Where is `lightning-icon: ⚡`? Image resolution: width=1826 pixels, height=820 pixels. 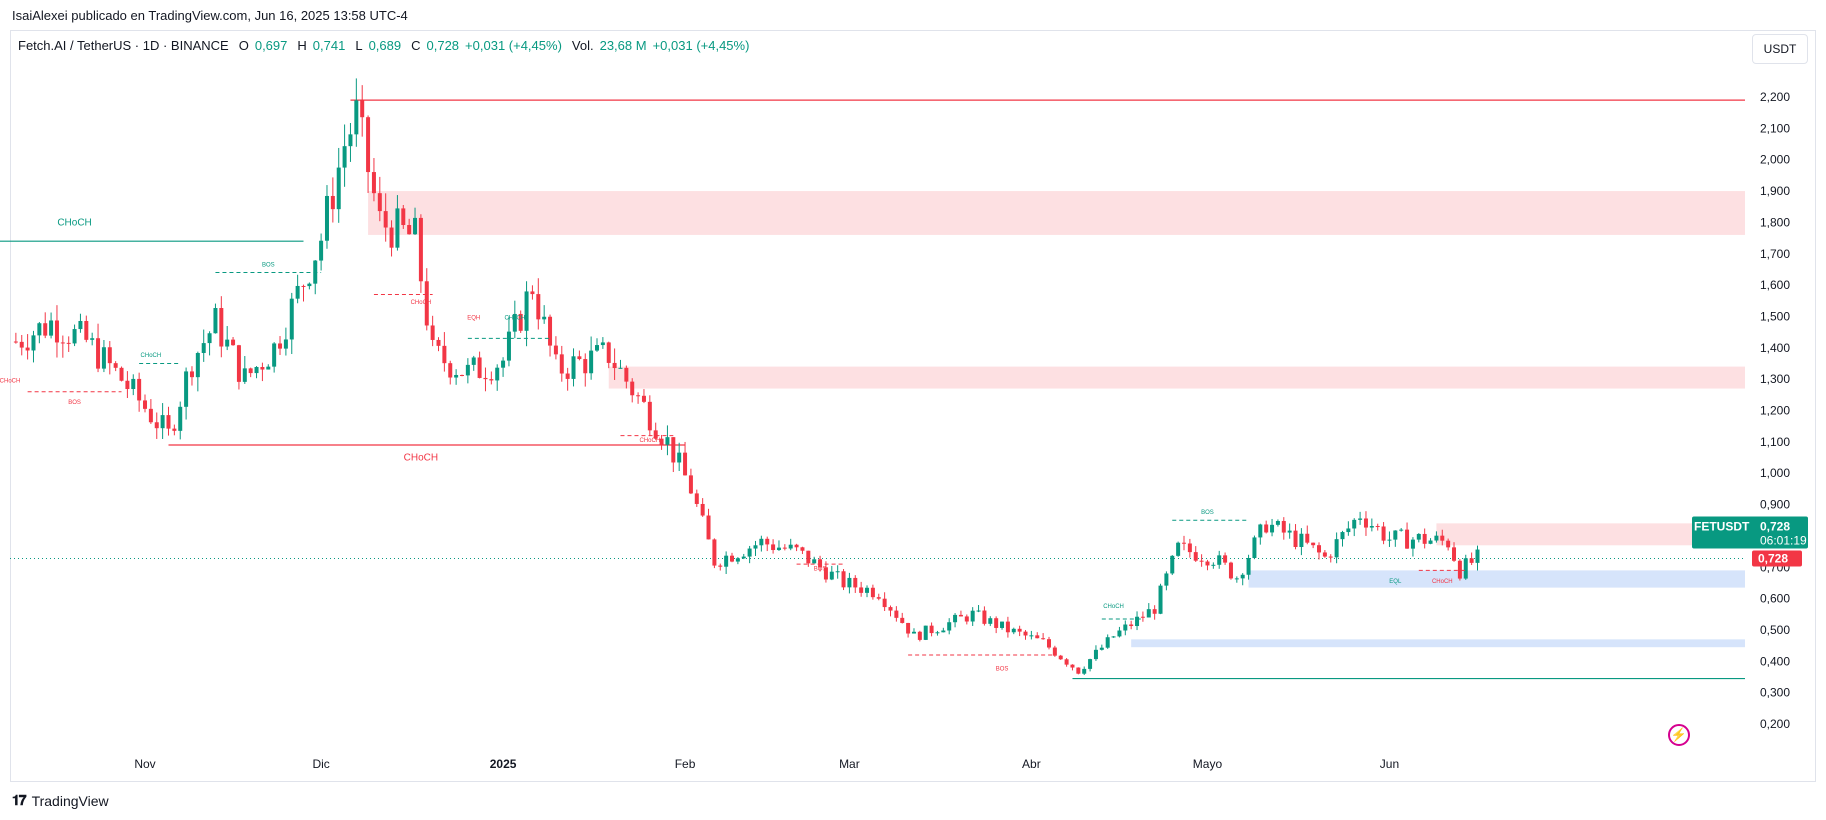
lightning-icon: ⚡ is located at coordinates (1679, 735).